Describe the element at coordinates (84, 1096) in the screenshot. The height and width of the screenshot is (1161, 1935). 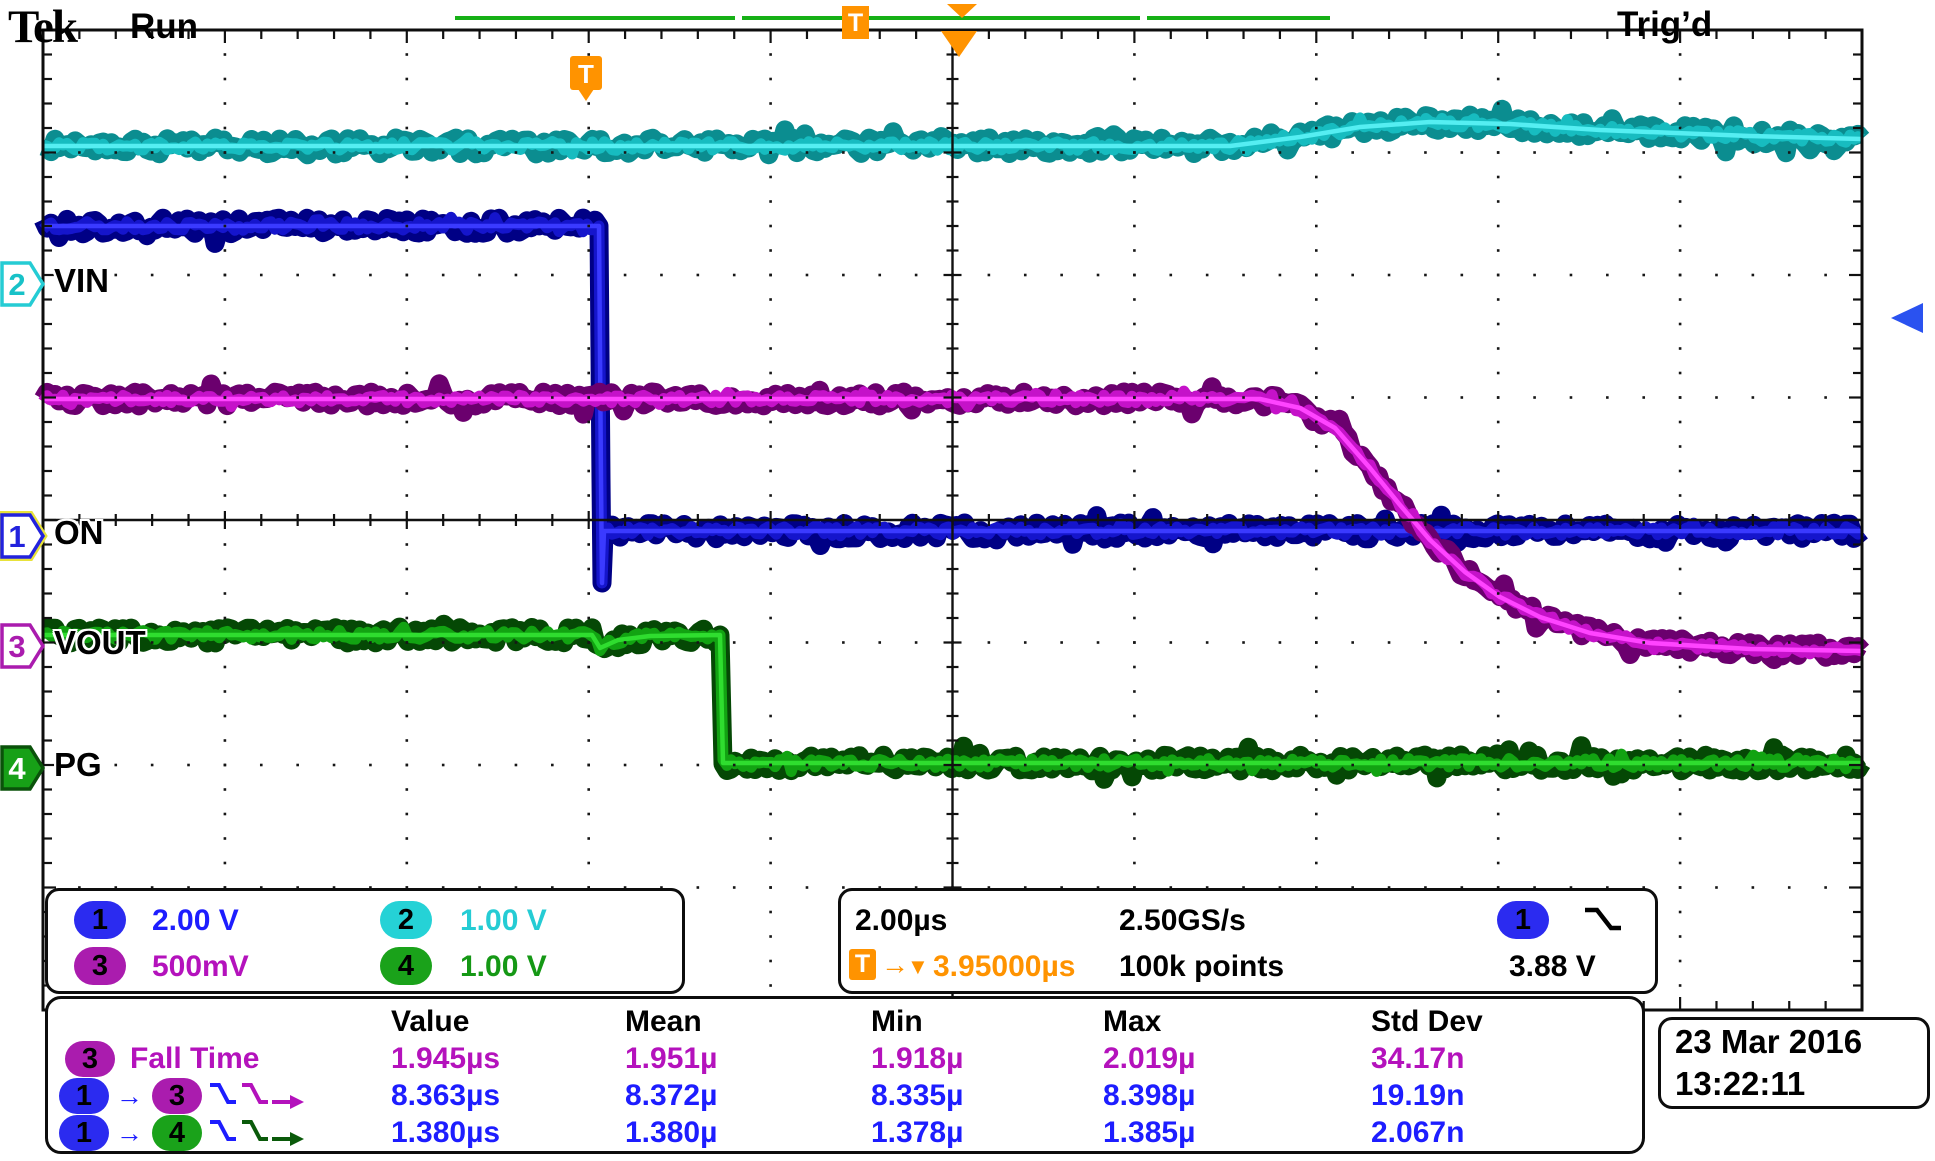
I see `meas2-src-badge: 1` at that location.